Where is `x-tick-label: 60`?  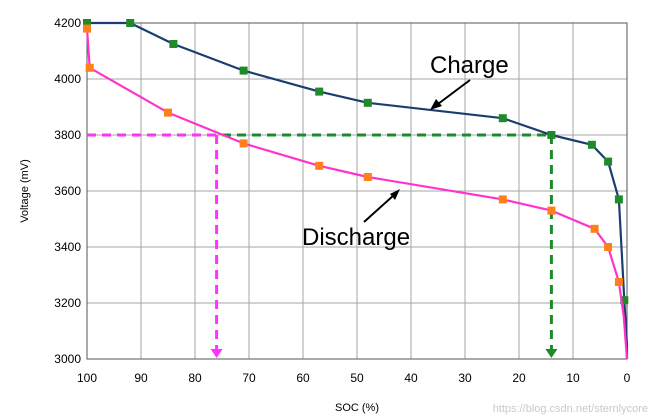
x-tick-label: 60 is located at coordinates (303, 378).